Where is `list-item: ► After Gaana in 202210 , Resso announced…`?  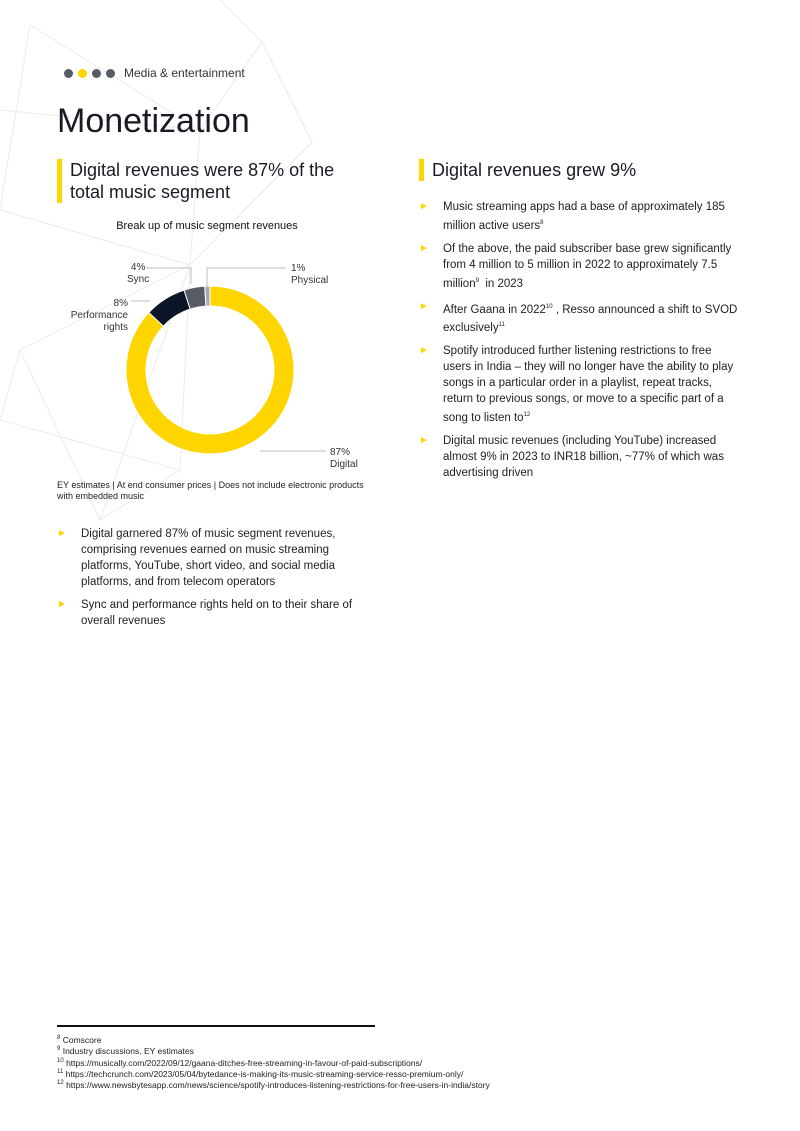 list-item: ► After Gaana in 202210 , Resso announced… is located at coordinates (578, 317).